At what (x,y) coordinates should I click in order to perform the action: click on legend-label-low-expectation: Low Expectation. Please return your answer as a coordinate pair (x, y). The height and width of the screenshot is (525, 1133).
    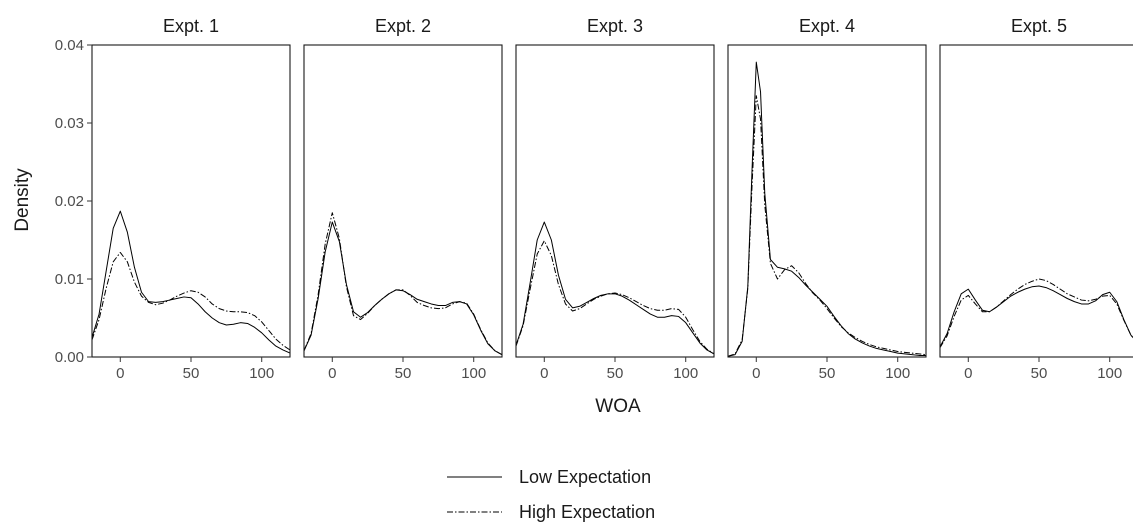
    Looking at the image, I should click on (585, 477).